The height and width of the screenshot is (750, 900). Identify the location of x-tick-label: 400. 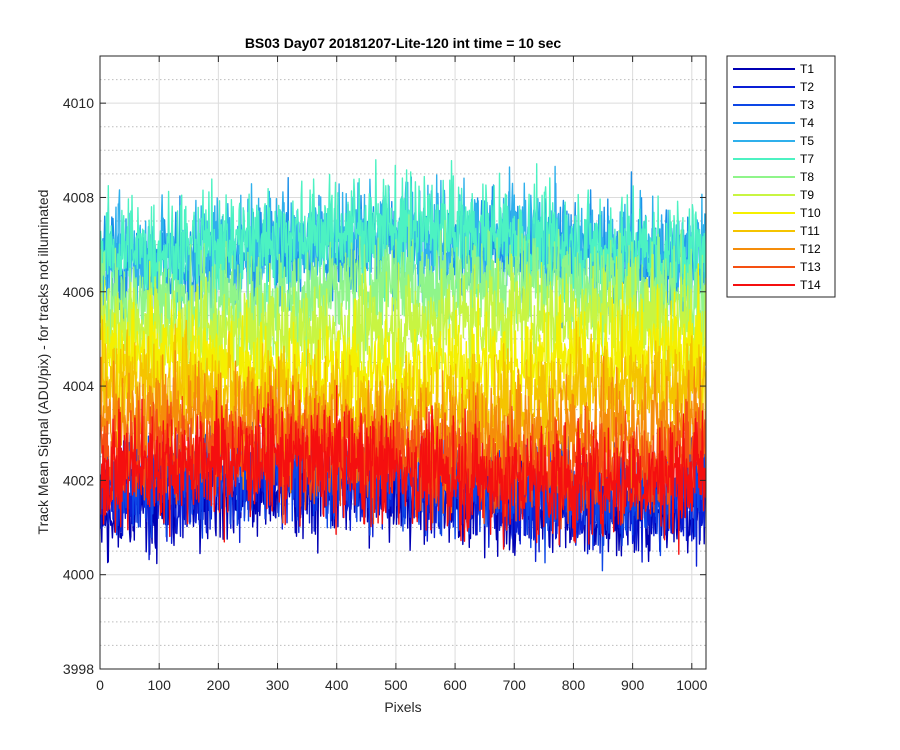
(337, 685).